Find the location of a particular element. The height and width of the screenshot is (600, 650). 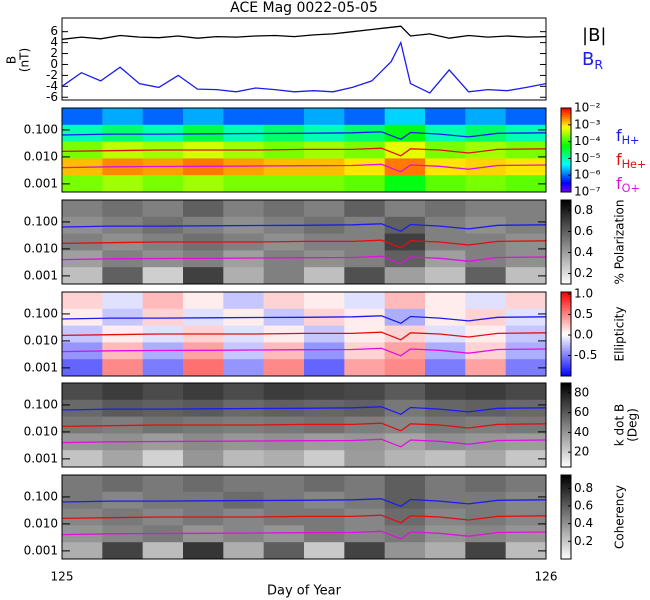

colorbar-tick-label: 10⁻⁵ is located at coordinates (587, 158).